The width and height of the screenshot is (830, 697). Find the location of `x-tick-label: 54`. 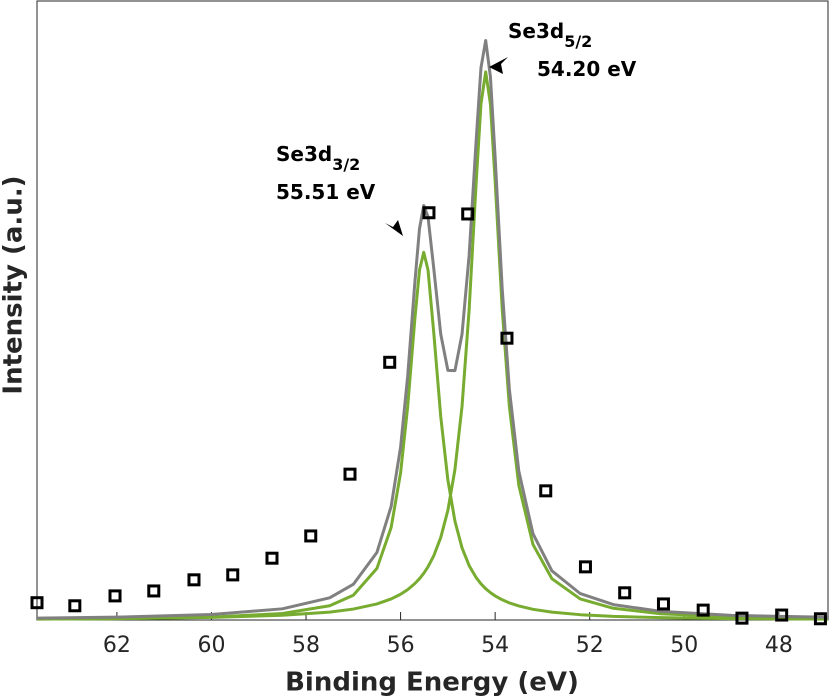

x-tick-label: 54 is located at coordinates (495, 645).